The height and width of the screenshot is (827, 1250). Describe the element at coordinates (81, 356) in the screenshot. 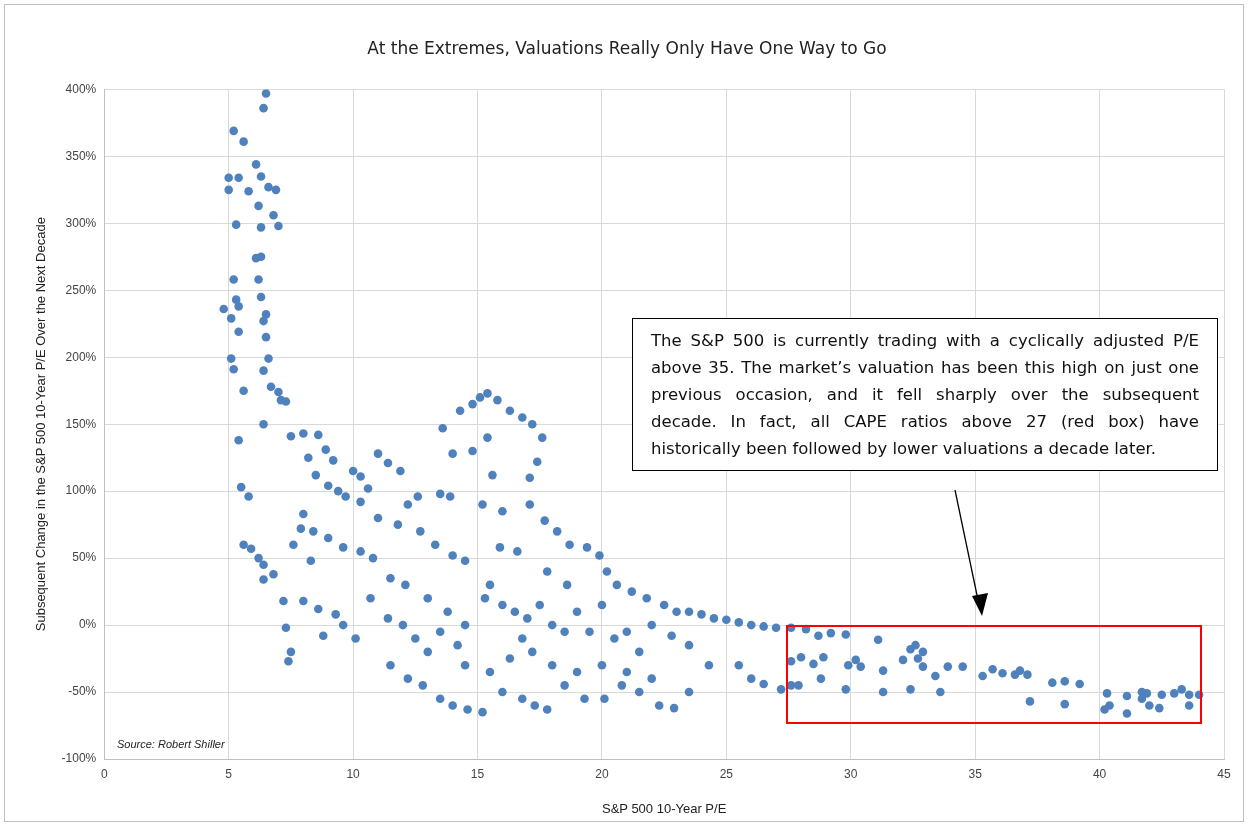

I see `y-tick-label: 200%` at that location.